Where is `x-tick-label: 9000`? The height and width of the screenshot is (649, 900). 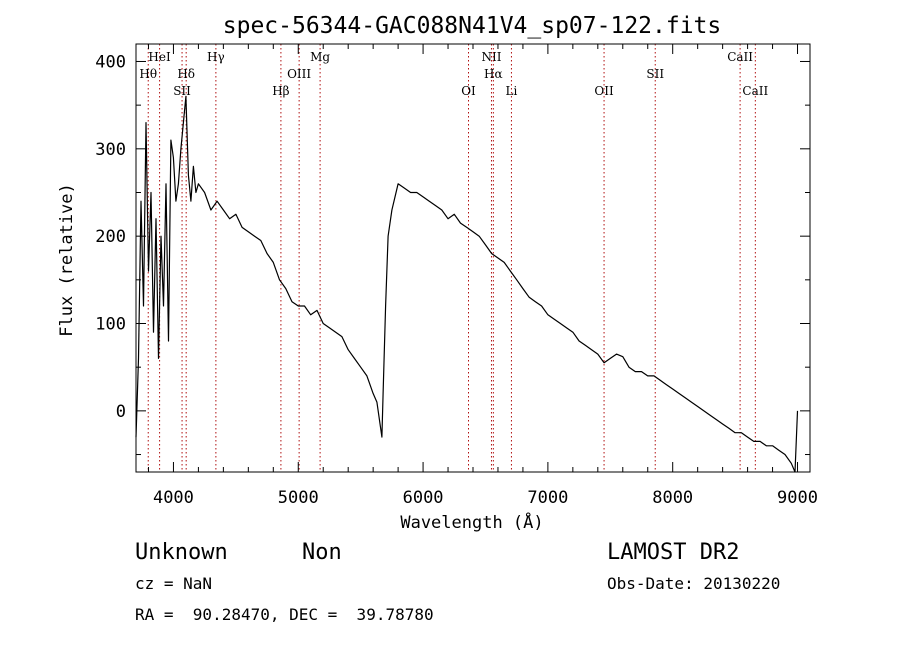
x-tick-label: 9000 is located at coordinates (797, 498).